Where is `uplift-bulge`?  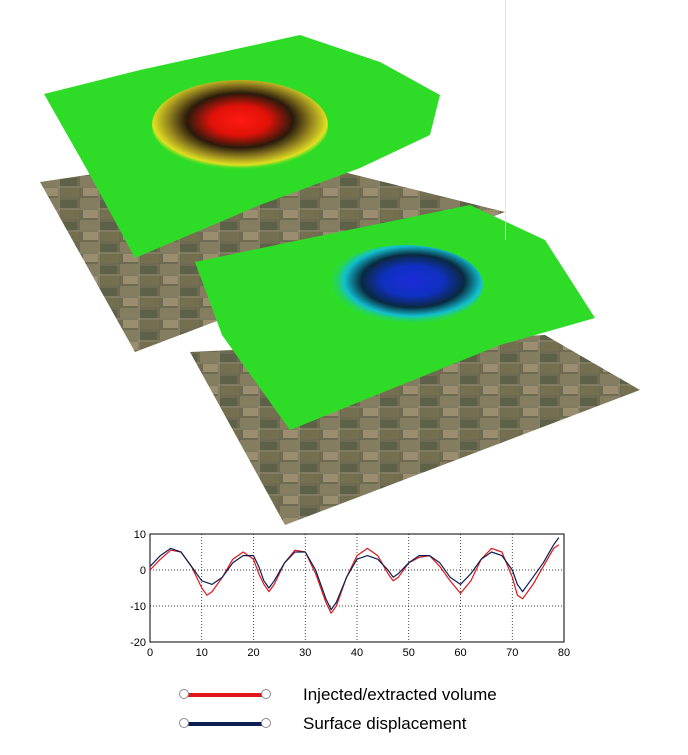 uplift-bulge is located at coordinates (240, 125).